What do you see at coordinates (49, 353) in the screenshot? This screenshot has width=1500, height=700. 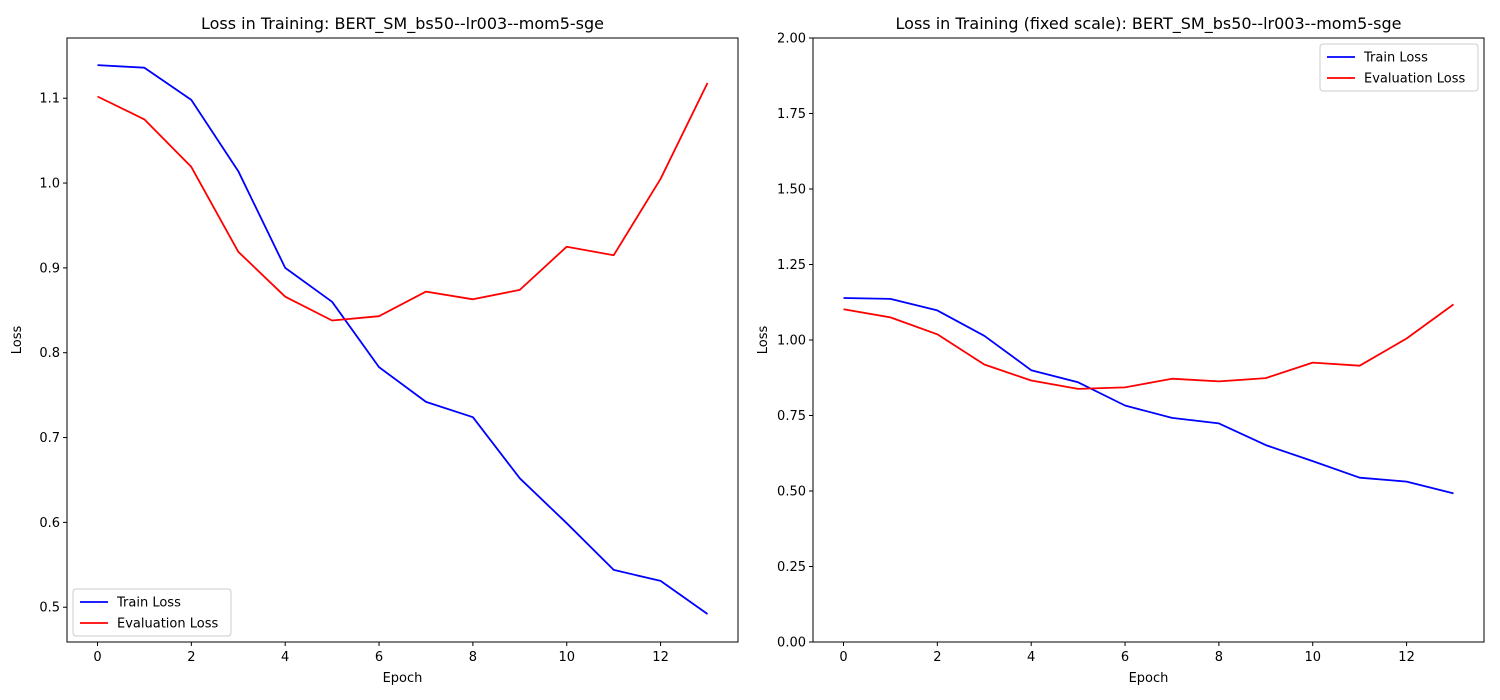 I see `y-tick-label: 0.8` at bounding box center [49, 353].